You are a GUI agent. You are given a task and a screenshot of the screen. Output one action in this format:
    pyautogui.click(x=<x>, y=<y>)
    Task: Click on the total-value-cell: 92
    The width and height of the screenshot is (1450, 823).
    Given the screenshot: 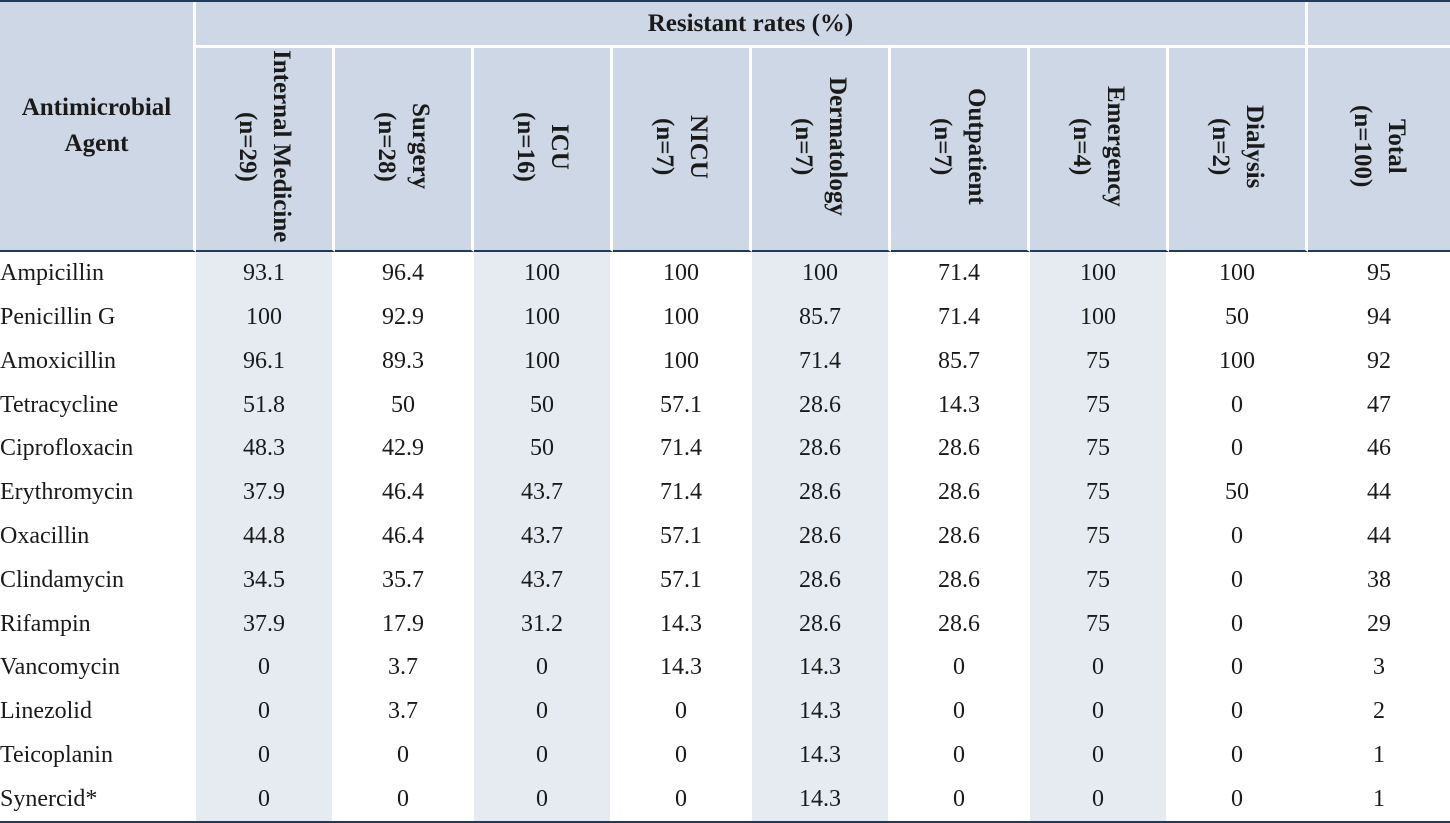 What is the action you would take?
    pyautogui.click(x=1379, y=361)
    